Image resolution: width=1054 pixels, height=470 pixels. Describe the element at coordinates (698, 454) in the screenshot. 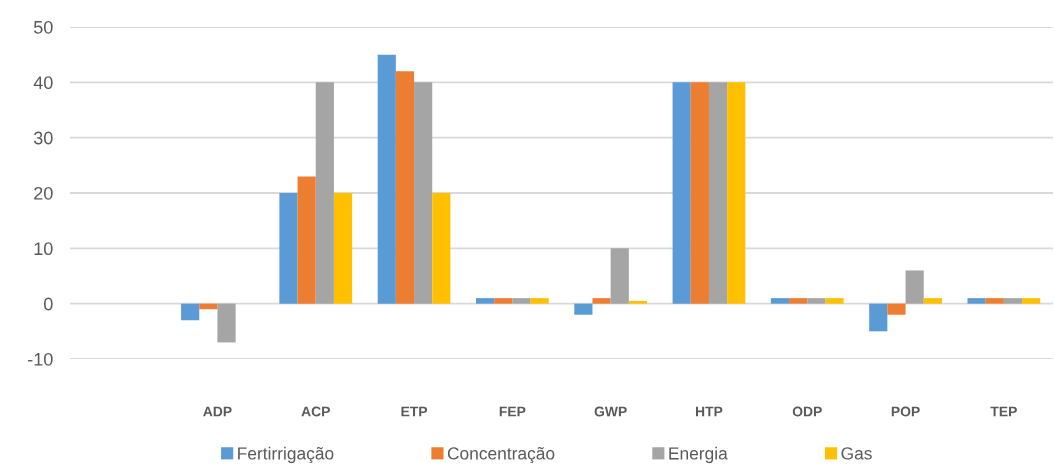

I see `legend-label: Energia` at that location.